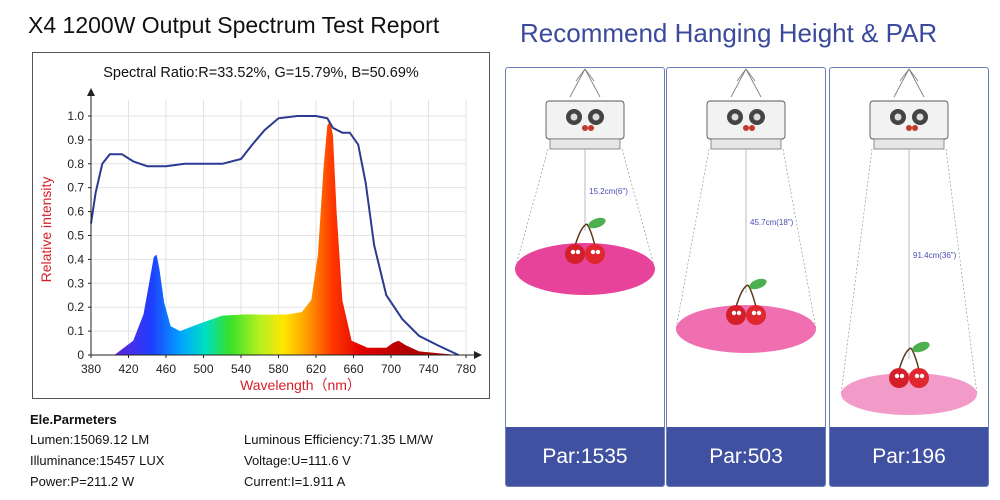 This screenshot has height=500, width=1000. I want to click on y-tick-label: 0.6, so click(75, 212).